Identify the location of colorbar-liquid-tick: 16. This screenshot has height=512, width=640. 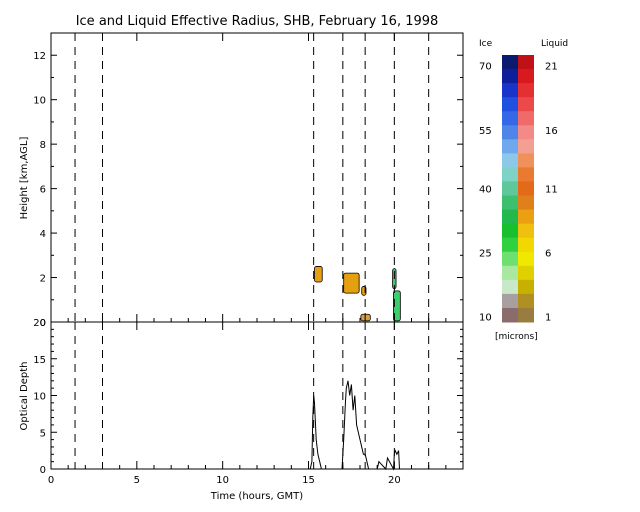
(551, 131).